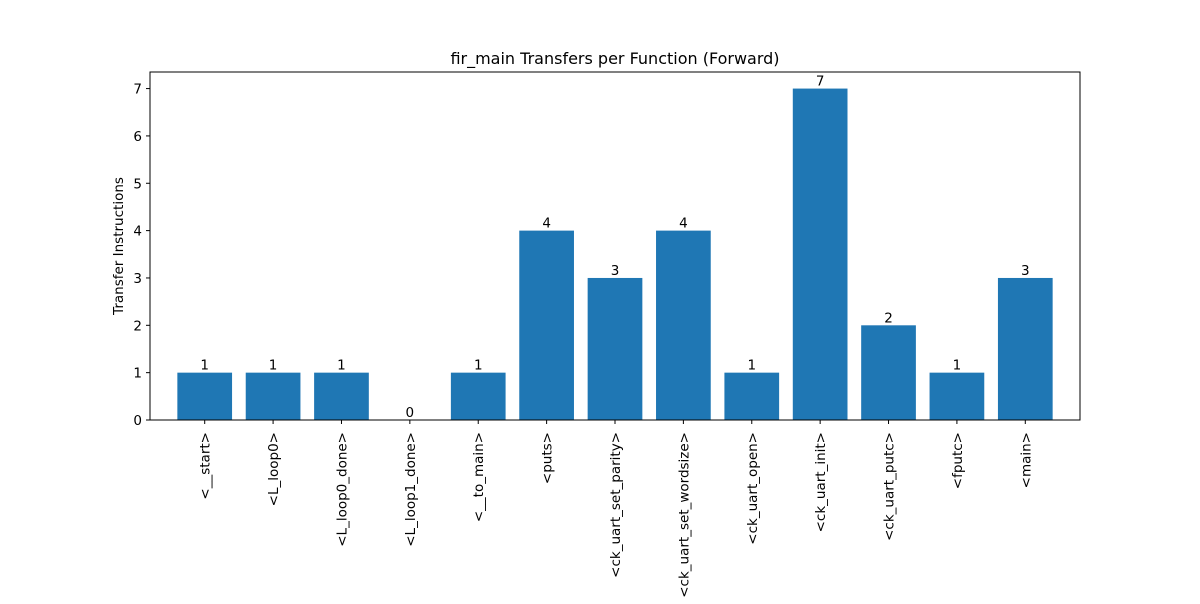 This screenshot has height=604, width=1200. I want to click on y-tick-label: 2, so click(137, 326).